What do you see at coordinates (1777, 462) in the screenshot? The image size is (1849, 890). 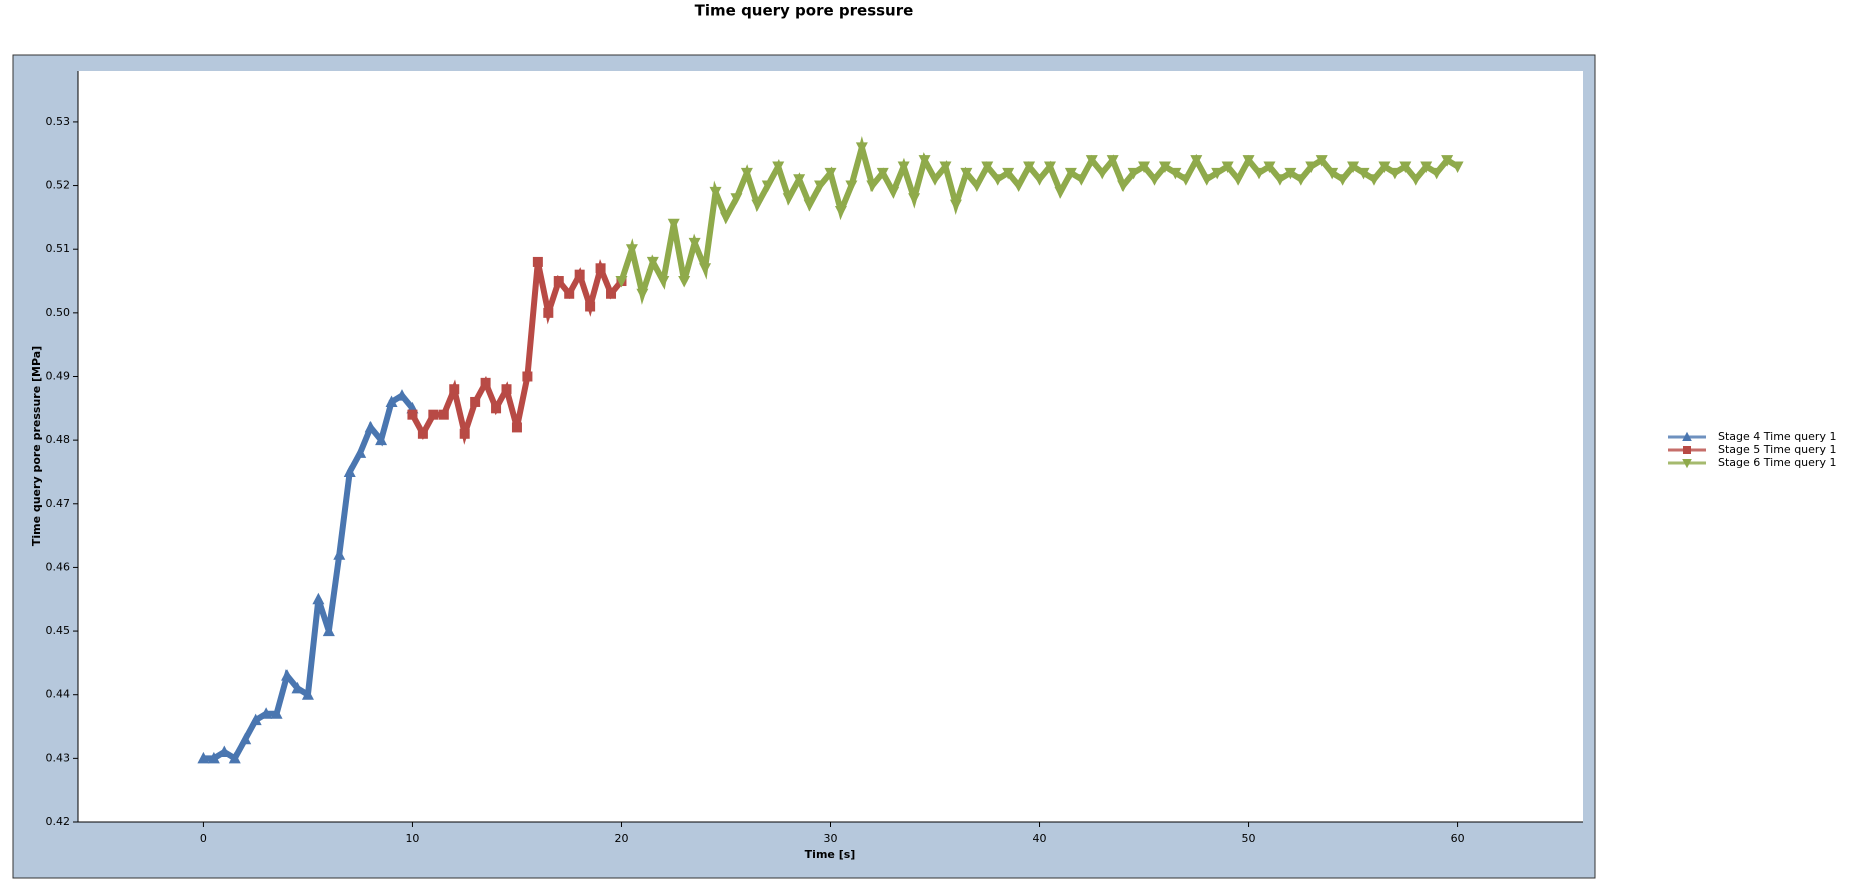 I see `legend-label: Stage 6 Time query 1` at bounding box center [1777, 462].